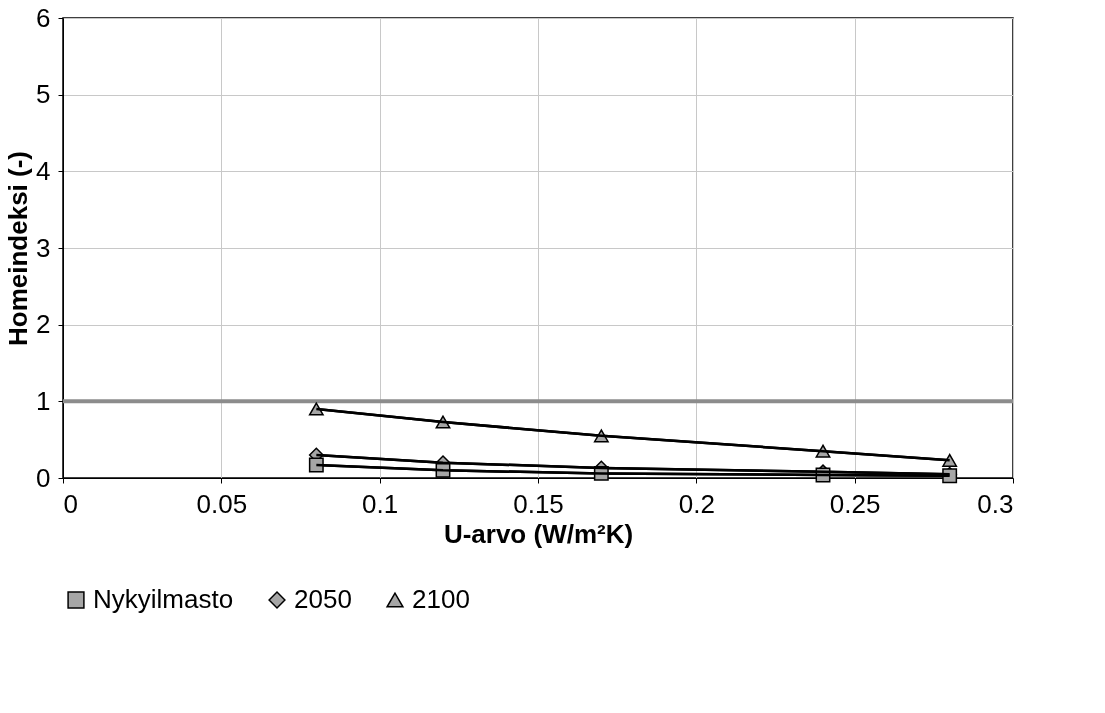 This screenshot has height=713, width=1105. Describe the element at coordinates (43, 400) in the screenshot. I see `y-tick-label: 1` at that location.